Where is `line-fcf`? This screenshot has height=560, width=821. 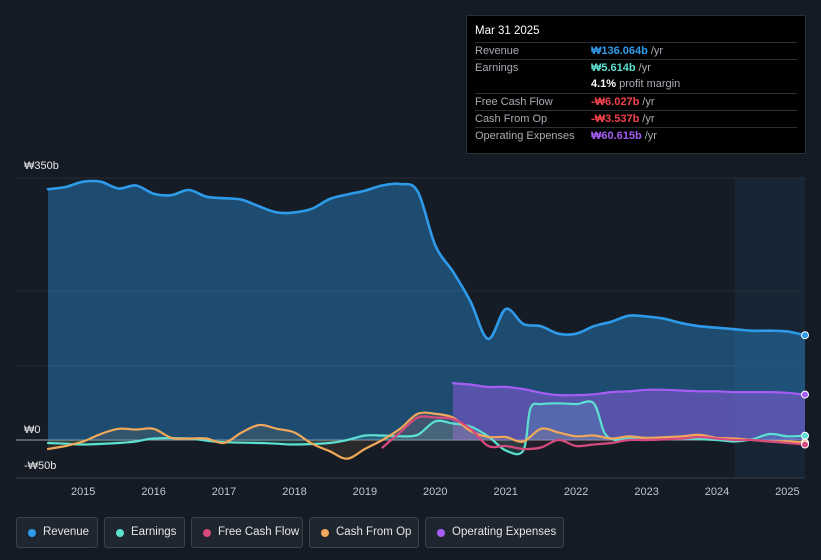
line-fcf is located at coordinates (594, 433).